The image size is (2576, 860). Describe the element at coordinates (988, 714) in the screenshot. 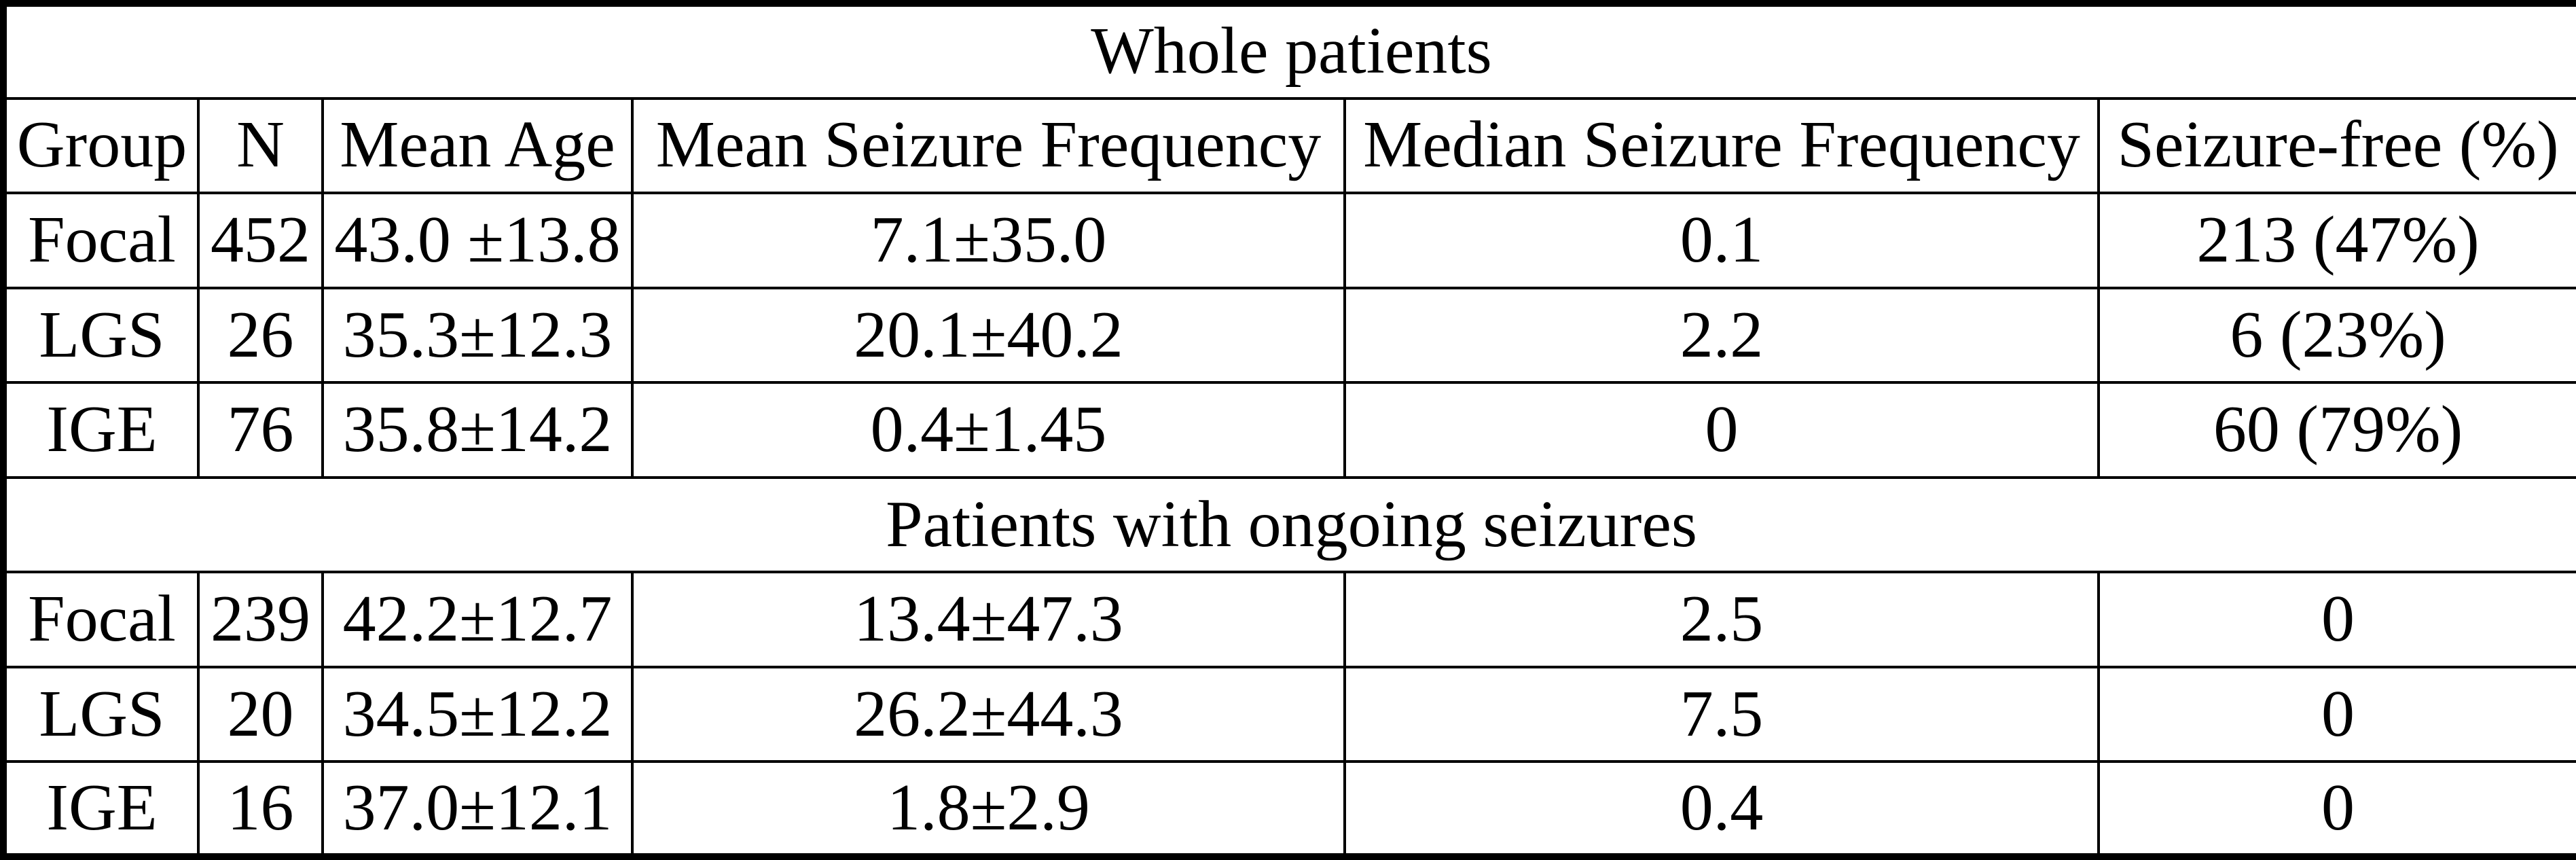

I see `cell-mean-seizure-frequency: 26.2±44.3` at that location.